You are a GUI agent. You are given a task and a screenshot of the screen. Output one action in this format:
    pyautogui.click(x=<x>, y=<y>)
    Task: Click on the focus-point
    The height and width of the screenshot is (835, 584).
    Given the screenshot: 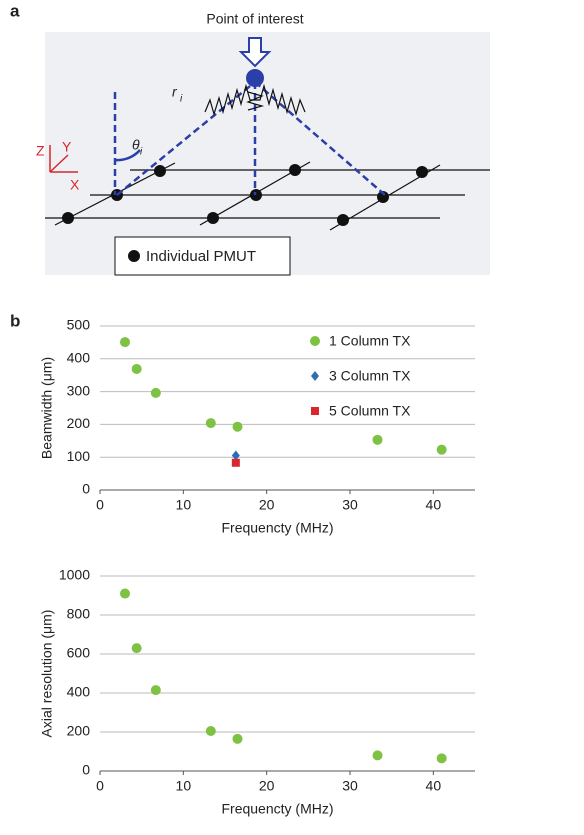 What is the action you would take?
    pyautogui.click(x=255, y=78)
    